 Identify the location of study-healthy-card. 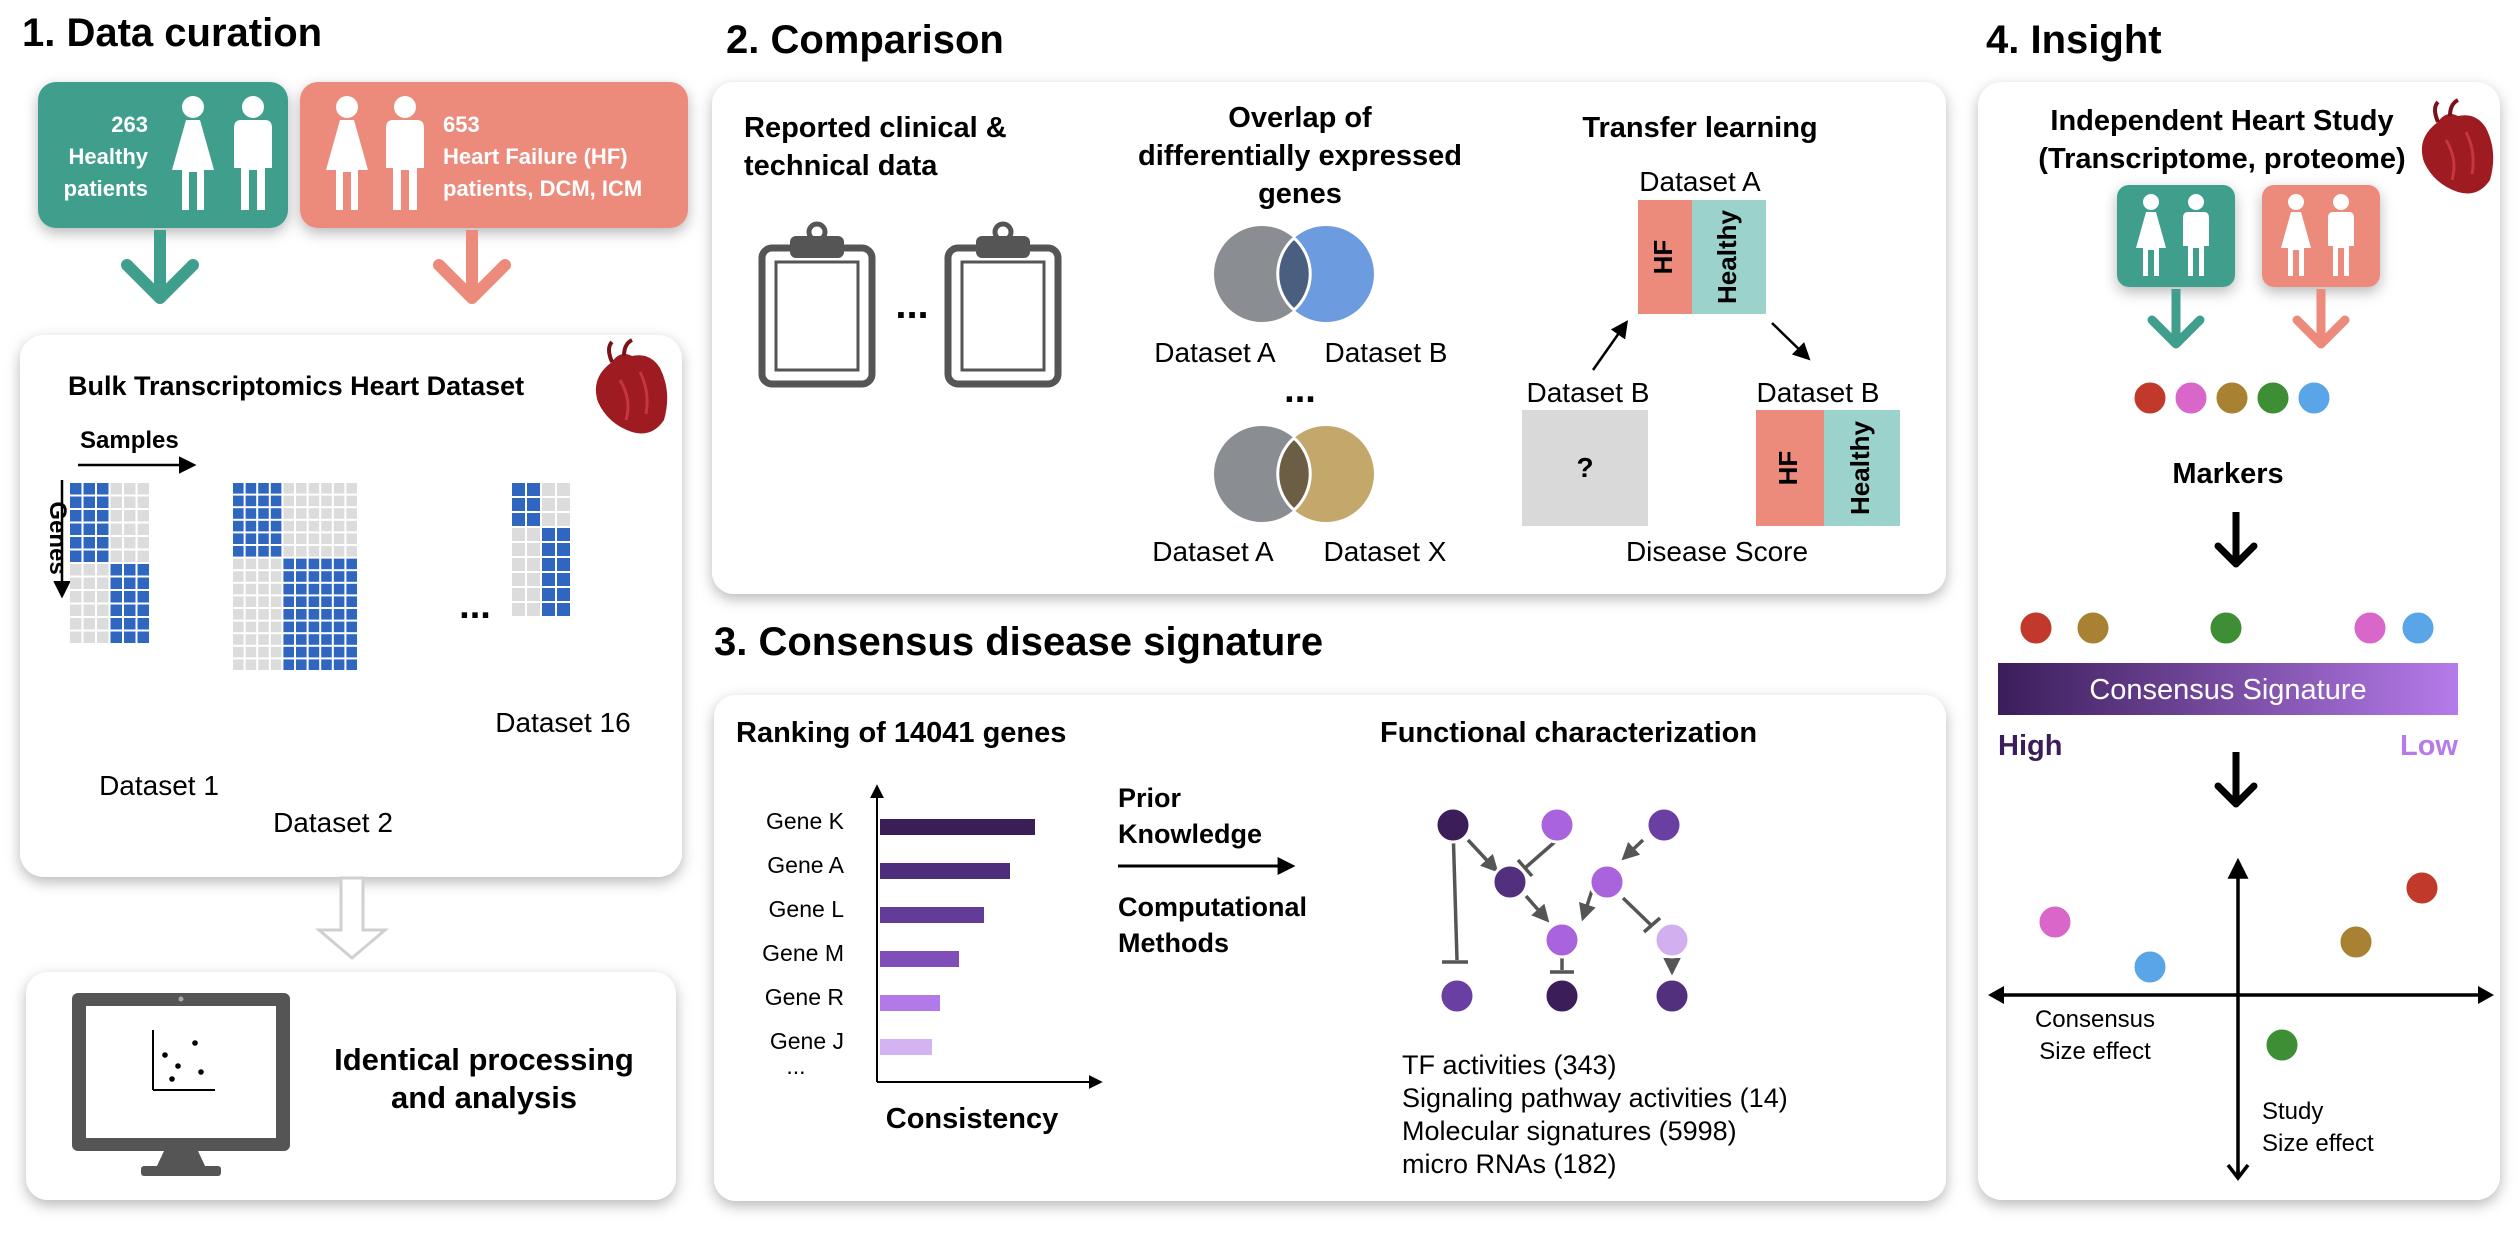
(2176, 236).